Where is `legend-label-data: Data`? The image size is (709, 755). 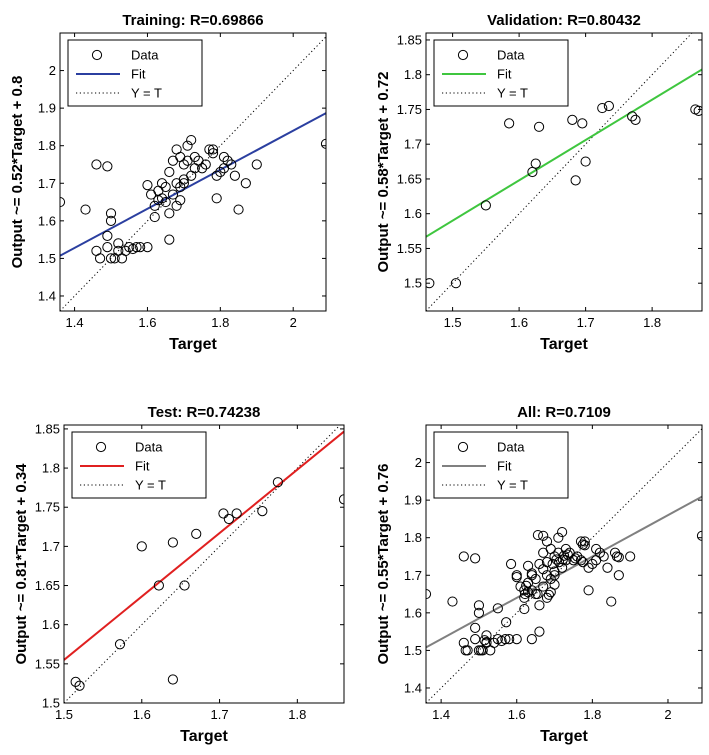
legend-label-data: Data is located at coordinates (511, 447).